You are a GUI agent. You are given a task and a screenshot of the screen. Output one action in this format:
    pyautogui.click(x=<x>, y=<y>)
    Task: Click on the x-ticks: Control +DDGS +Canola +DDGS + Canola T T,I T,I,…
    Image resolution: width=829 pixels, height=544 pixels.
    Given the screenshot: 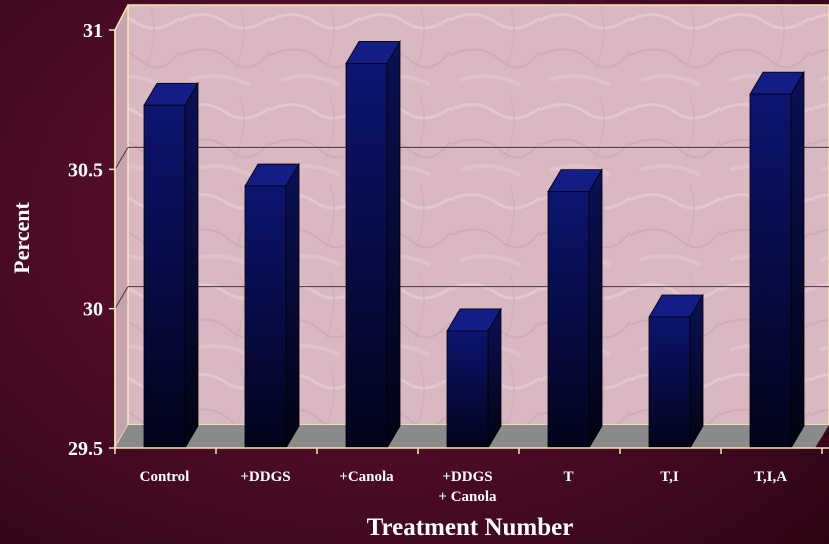 What is the action you would take?
    pyautogui.click(x=468, y=476)
    